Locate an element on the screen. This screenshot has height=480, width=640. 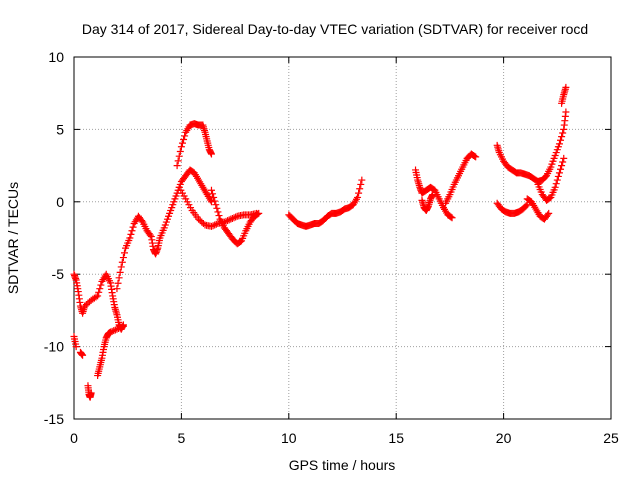
y-axis-label: SDTVAR / TECUs is located at coordinates (13, 238).